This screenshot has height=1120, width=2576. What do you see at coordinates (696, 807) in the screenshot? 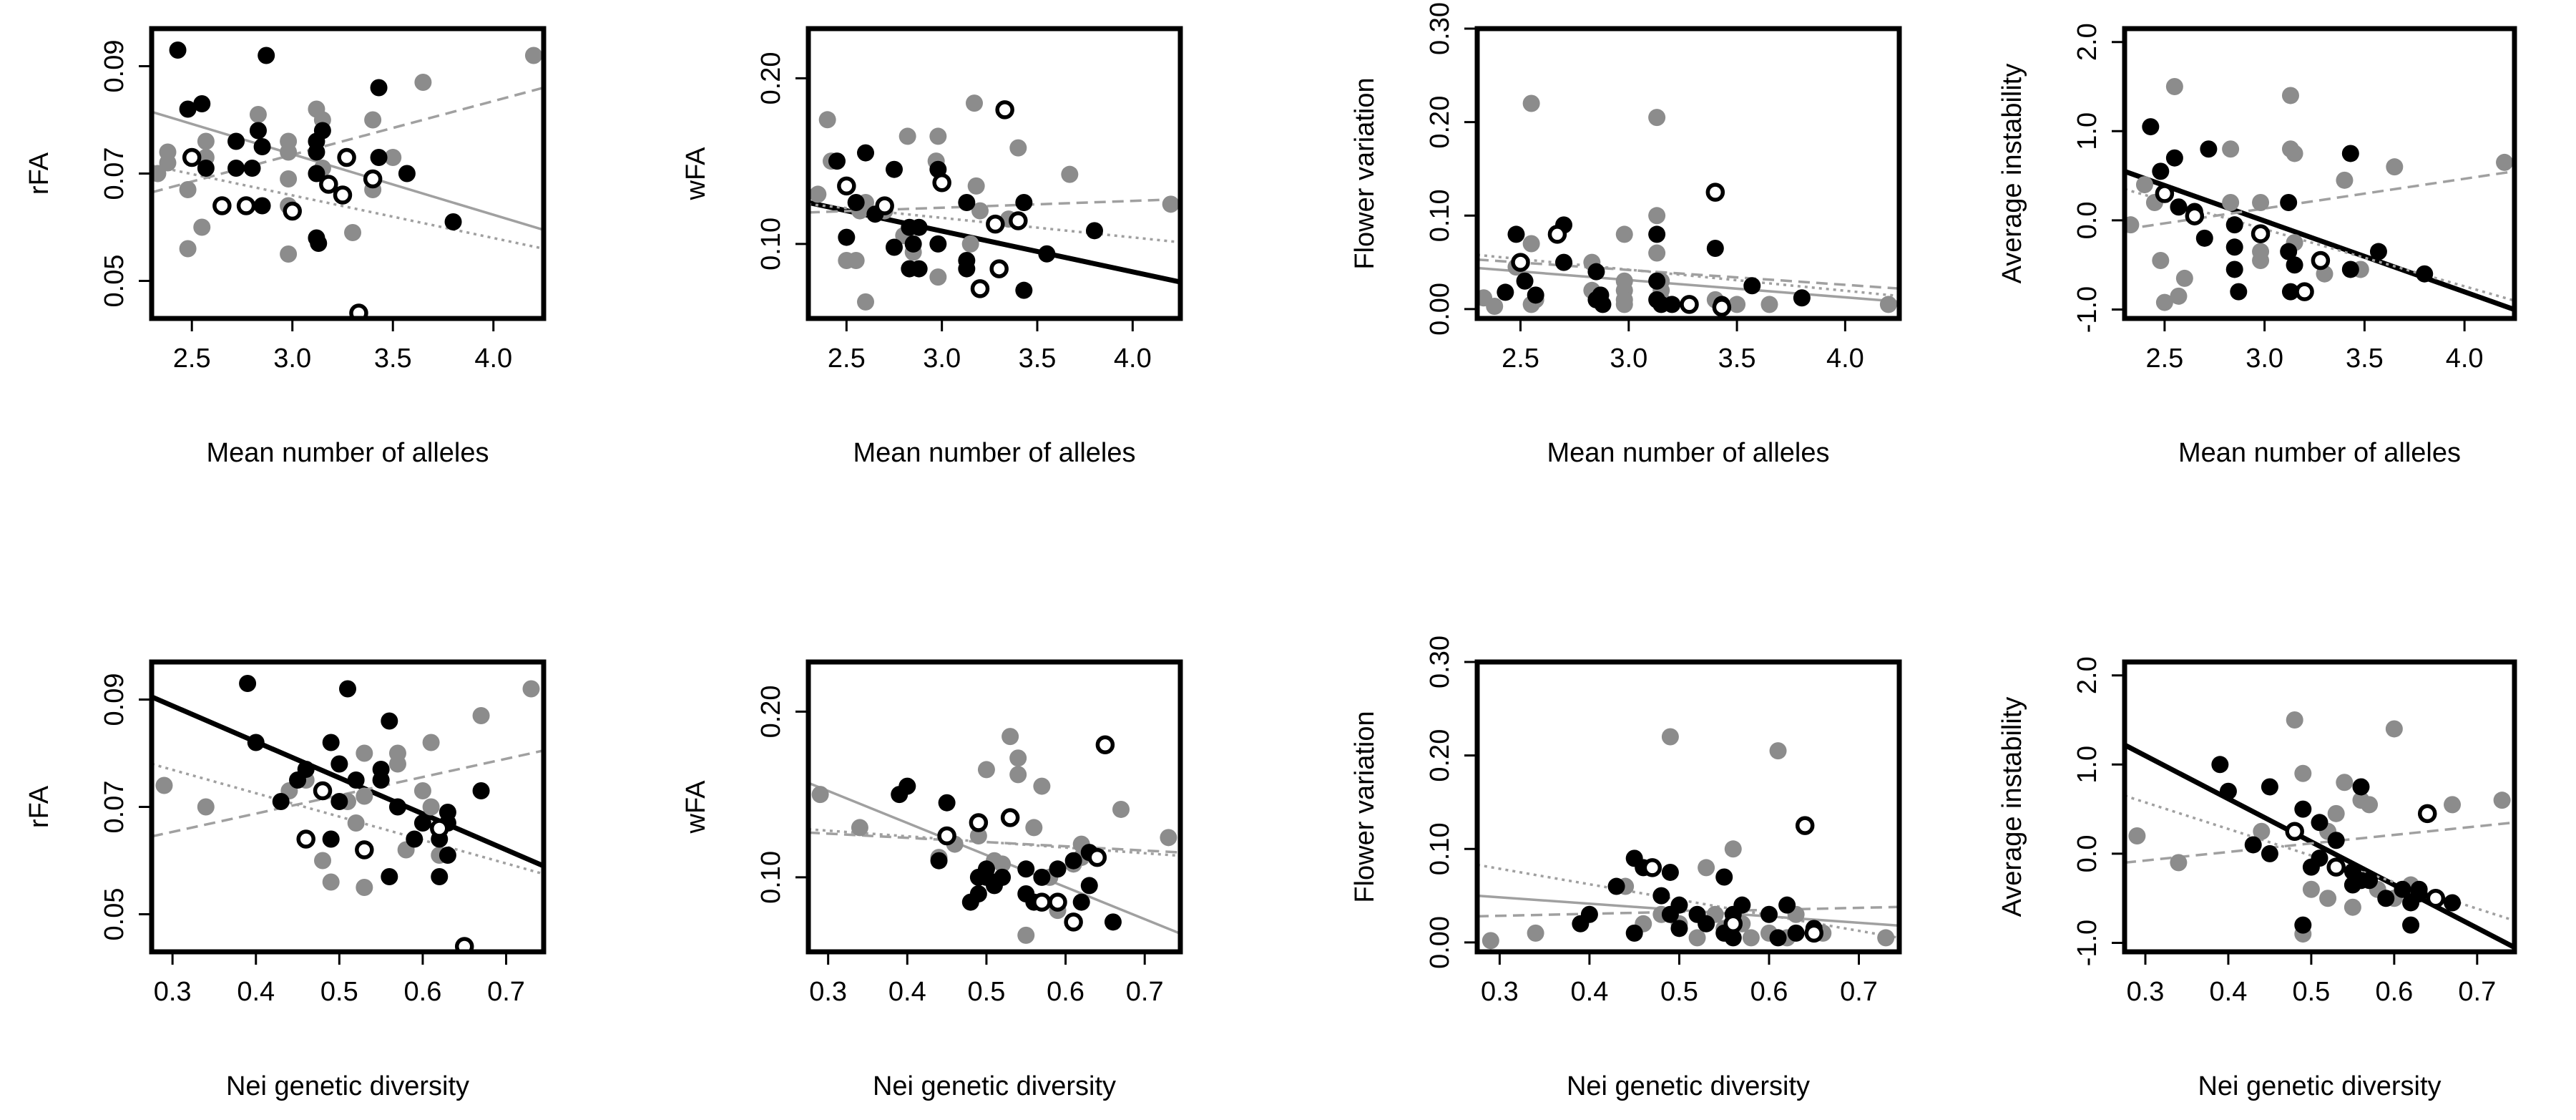
I see `y-axis-label: wFA` at bounding box center [696, 807].